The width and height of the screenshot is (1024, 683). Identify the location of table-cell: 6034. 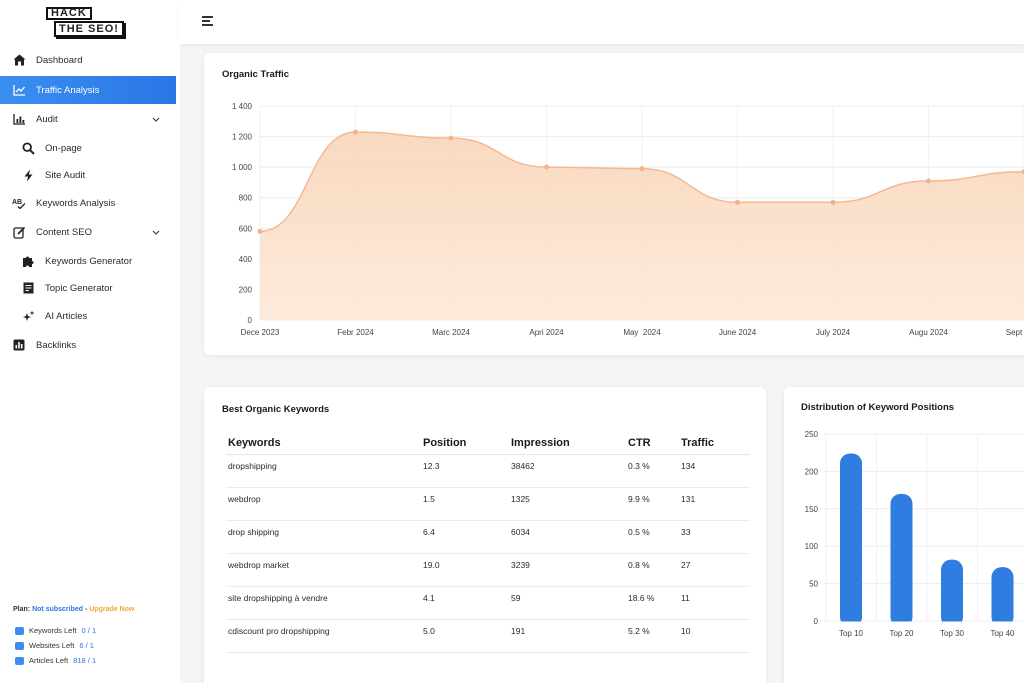
(520, 532).